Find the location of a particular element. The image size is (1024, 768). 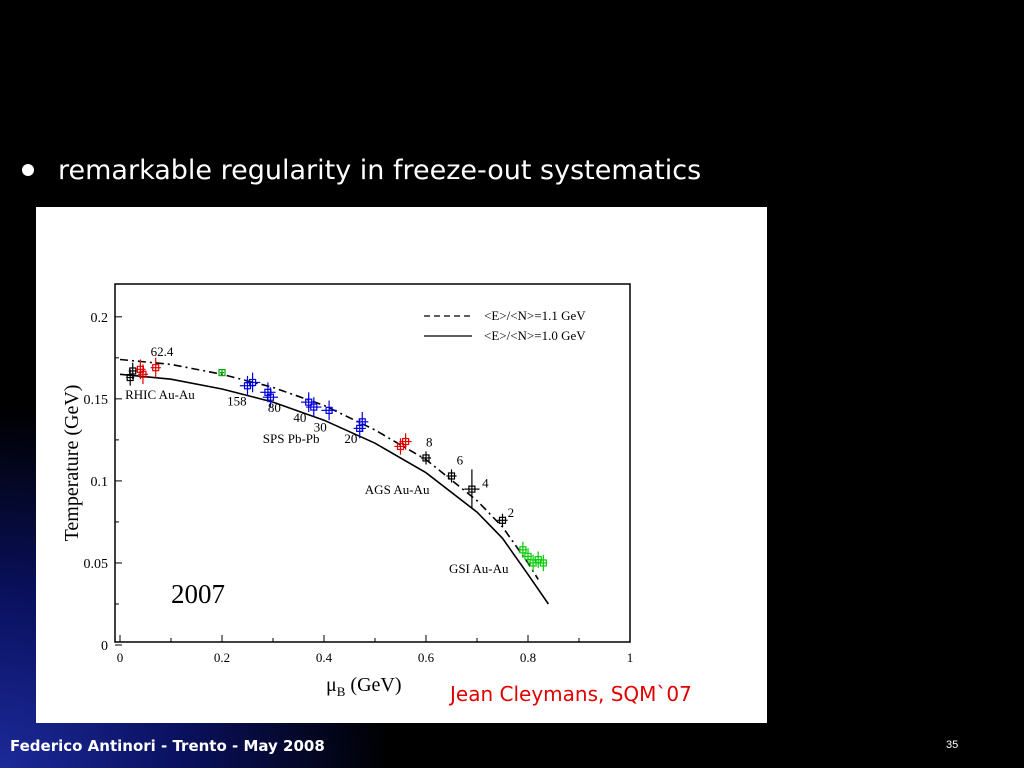

annotation-label: GSI Au-Au is located at coordinates (479, 568).